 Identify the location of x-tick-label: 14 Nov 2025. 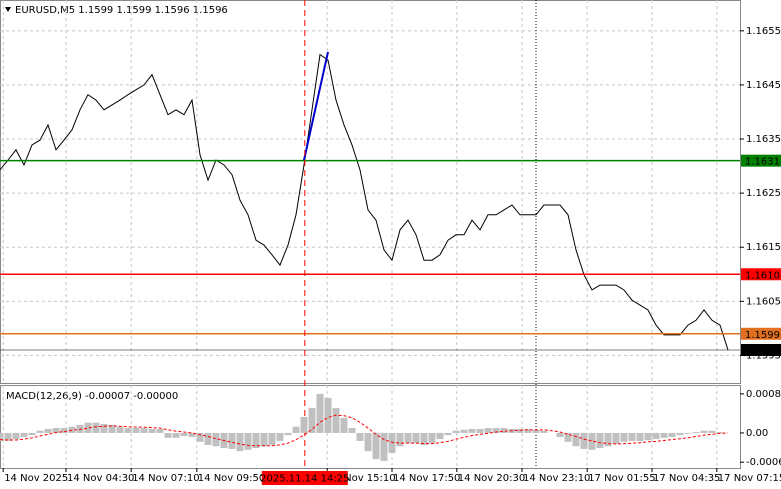
(36, 478).